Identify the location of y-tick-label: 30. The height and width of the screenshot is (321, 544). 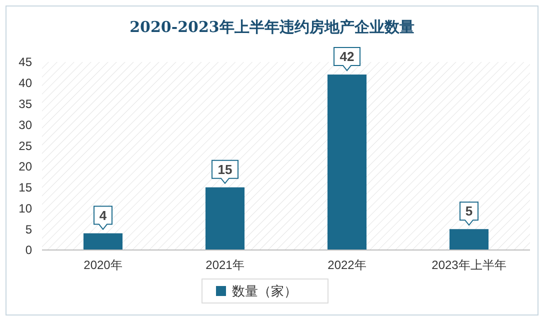
(25, 125).